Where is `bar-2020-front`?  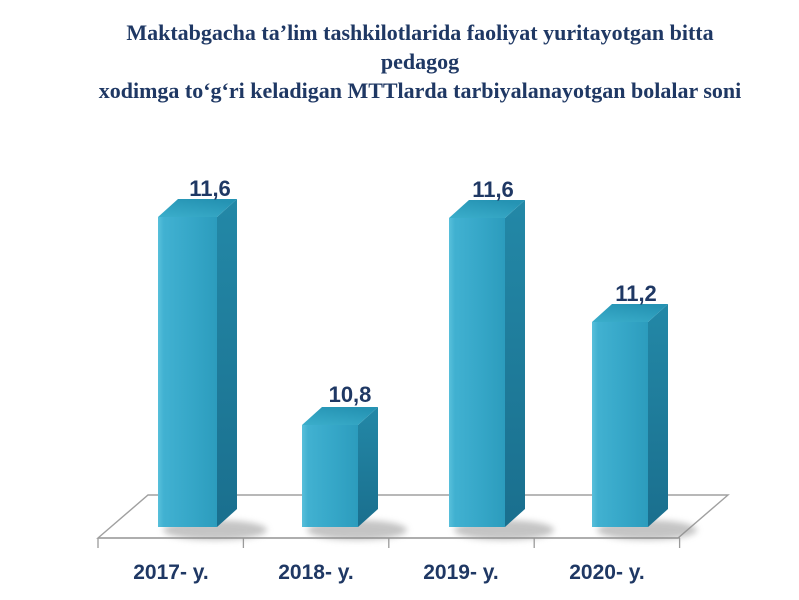
bar-2020-front is located at coordinates (620, 424).